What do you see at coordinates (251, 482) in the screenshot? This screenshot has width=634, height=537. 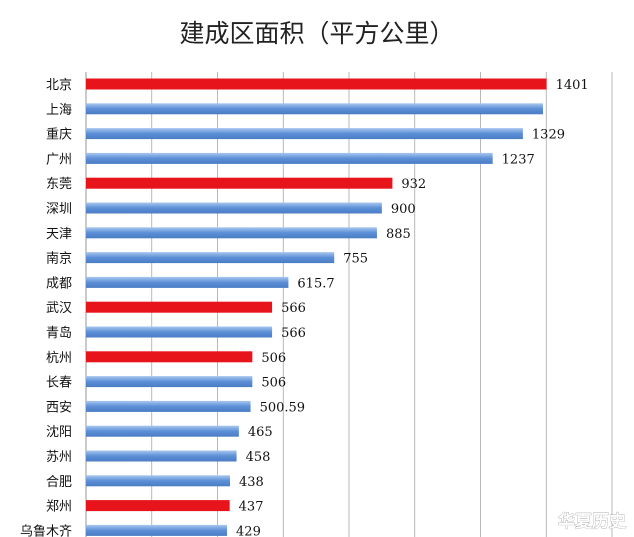 I see `value-label: 438` at bounding box center [251, 482].